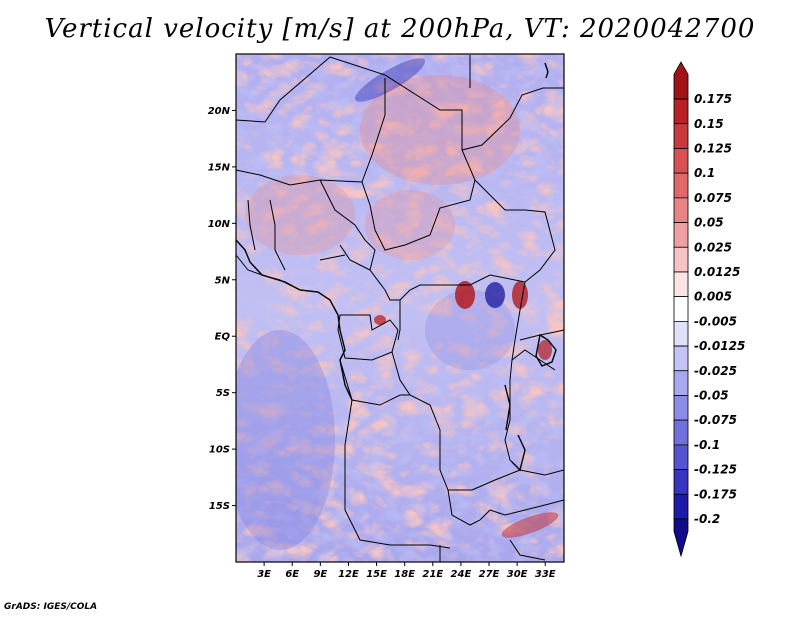 This screenshot has width=800, height=618. I want to click on lon-tick-label: 3E, so click(264, 574).